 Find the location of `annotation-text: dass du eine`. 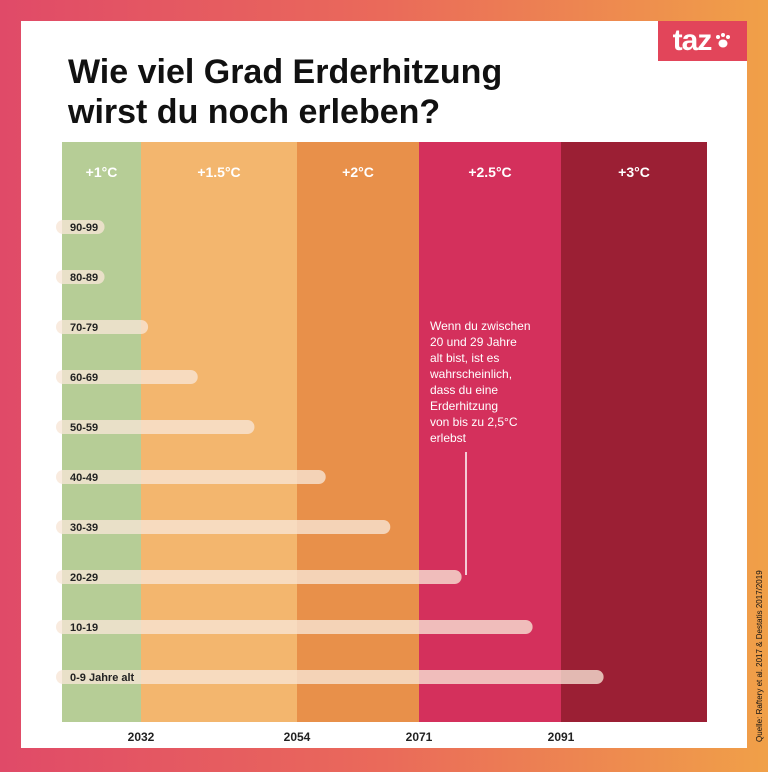

annotation-text: dass du eine is located at coordinates (464, 390).